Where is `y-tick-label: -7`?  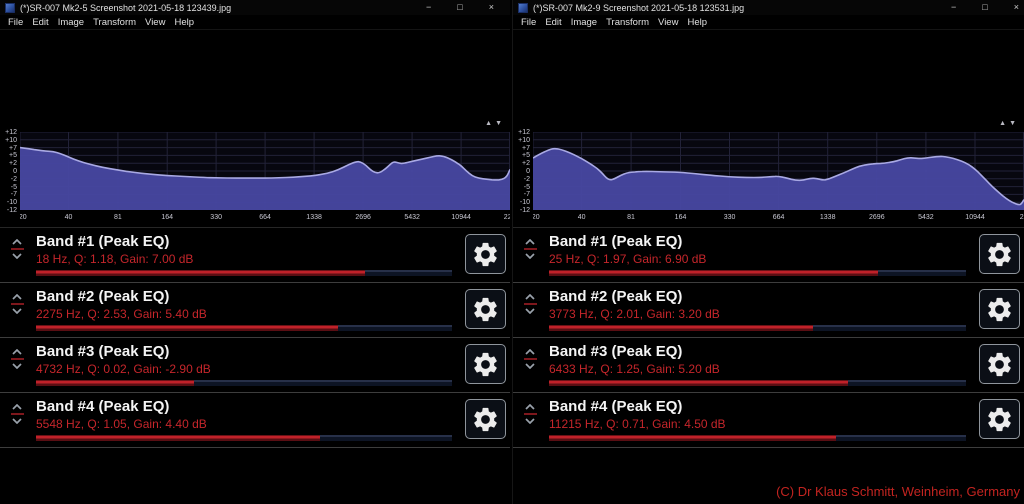 y-tick-label: -7 is located at coordinates (13, 195).